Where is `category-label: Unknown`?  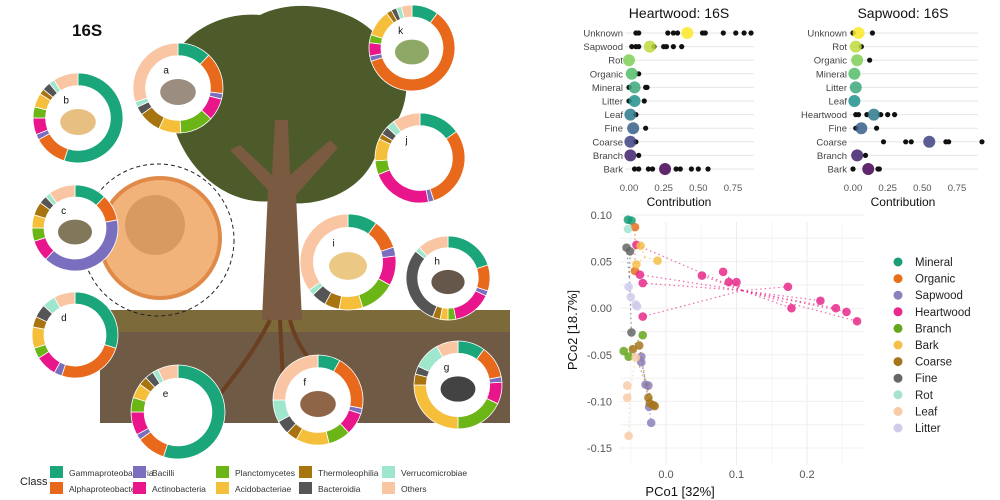
category-label: Unknown is located at coordinates (603, 34).